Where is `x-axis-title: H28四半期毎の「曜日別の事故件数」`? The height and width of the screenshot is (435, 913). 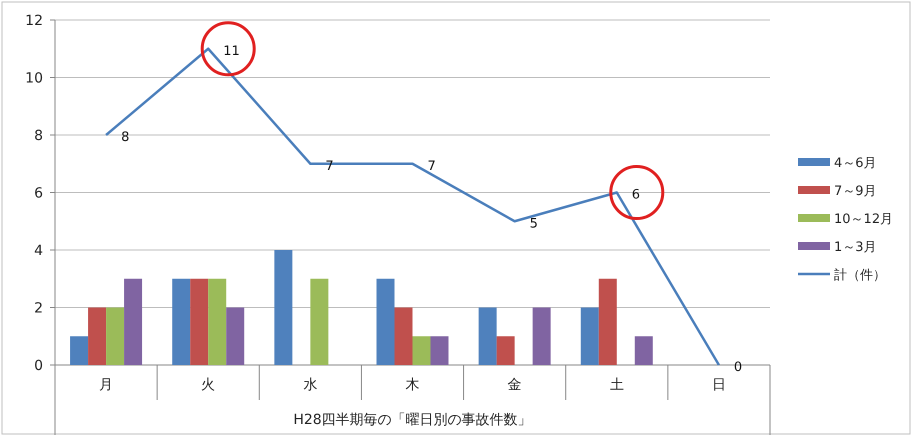 x-axis-title: H28四半期毎の「曜日別の事故件数」 is located at coordinates (412, 420).